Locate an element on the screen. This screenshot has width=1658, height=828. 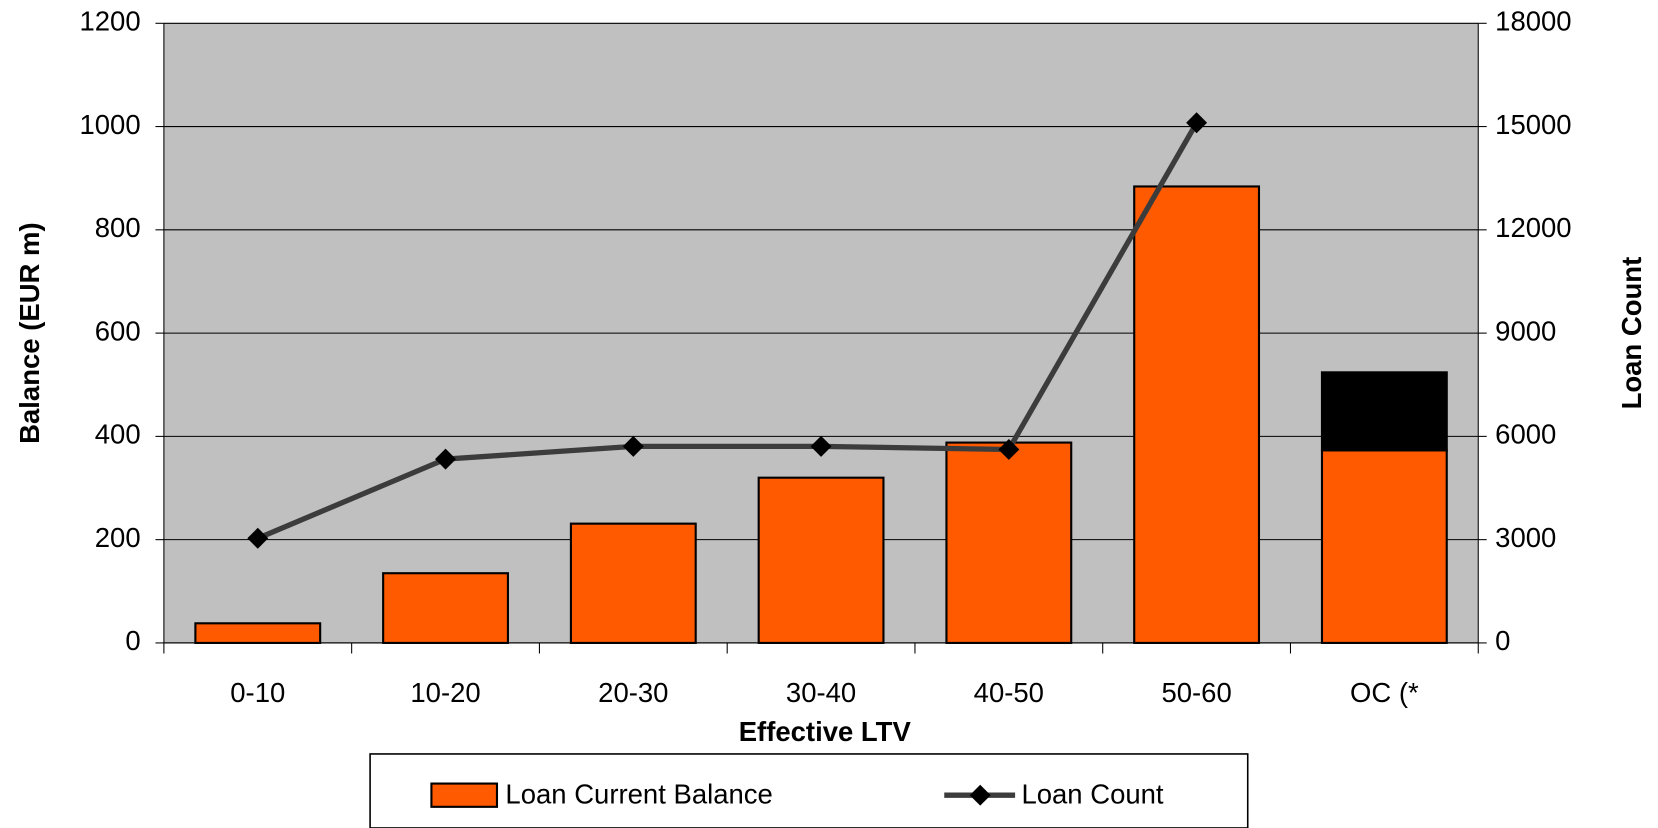
legend-marker is located at coordinates (980, 795).